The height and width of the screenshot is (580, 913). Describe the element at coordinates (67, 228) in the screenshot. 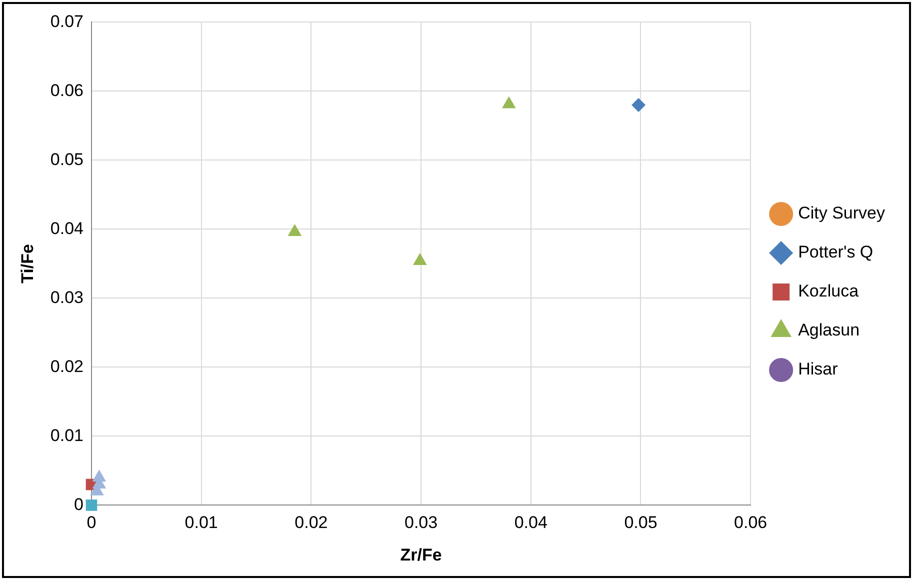

I see `y-tick-label: 0.04` at that location.